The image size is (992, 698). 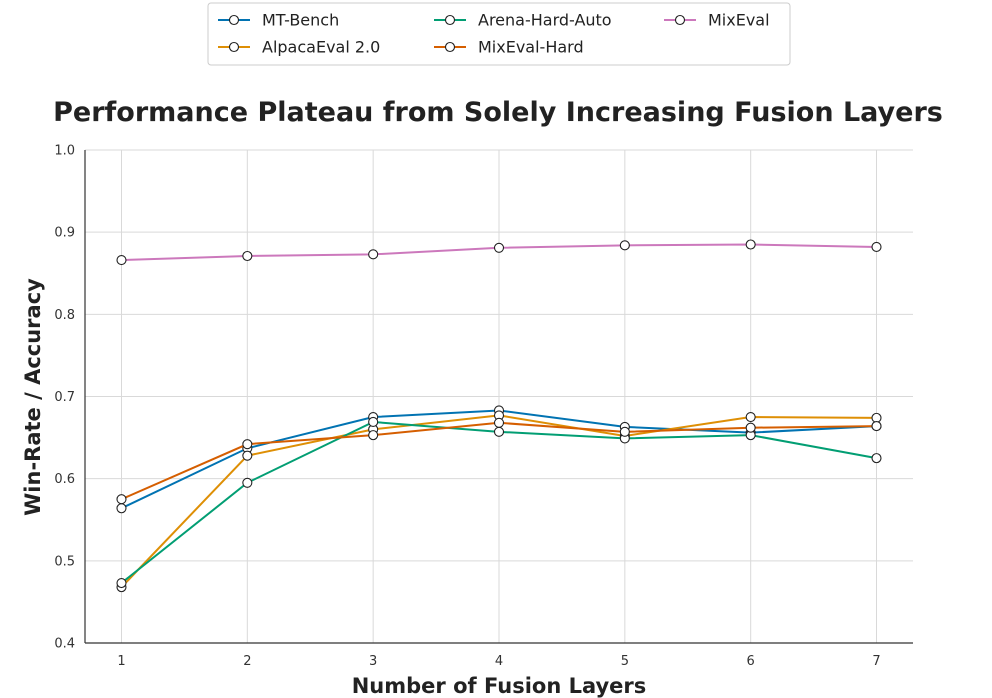 What do you see at coordinates (531, 47) in the screenshot?
I see `legend-label: MixEval-Hard` at bounding box center [531, 47].